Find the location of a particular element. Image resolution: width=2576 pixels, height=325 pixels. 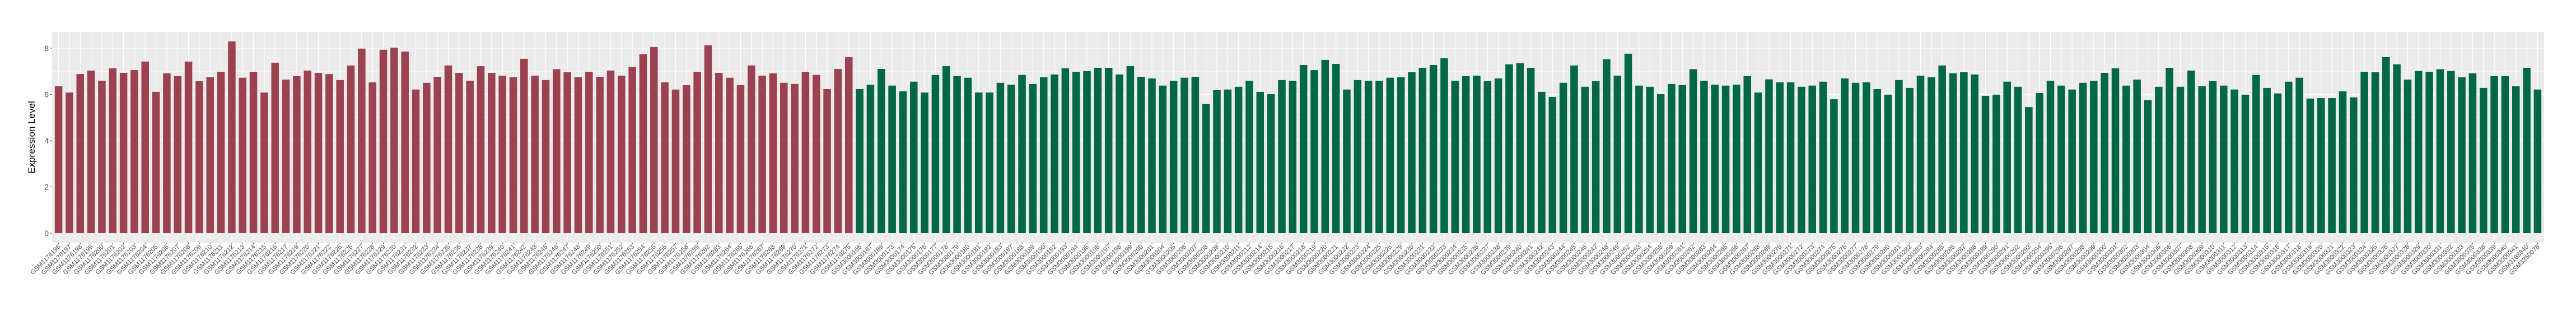

bar-GSM1176272 is located at coordinates (817, 154).